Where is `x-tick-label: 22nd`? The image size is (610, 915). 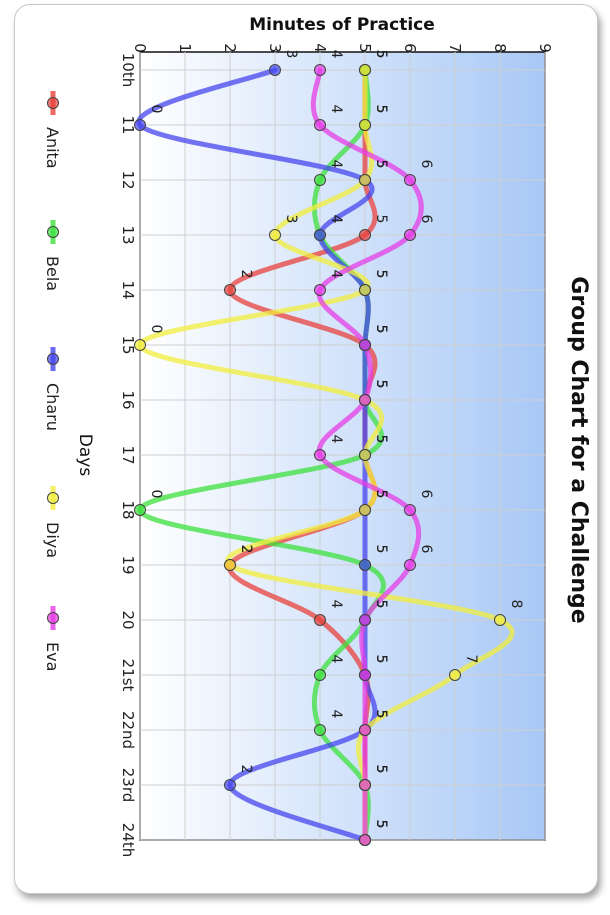
x-tick-label: 22nd is located at coordinates (128, 730).